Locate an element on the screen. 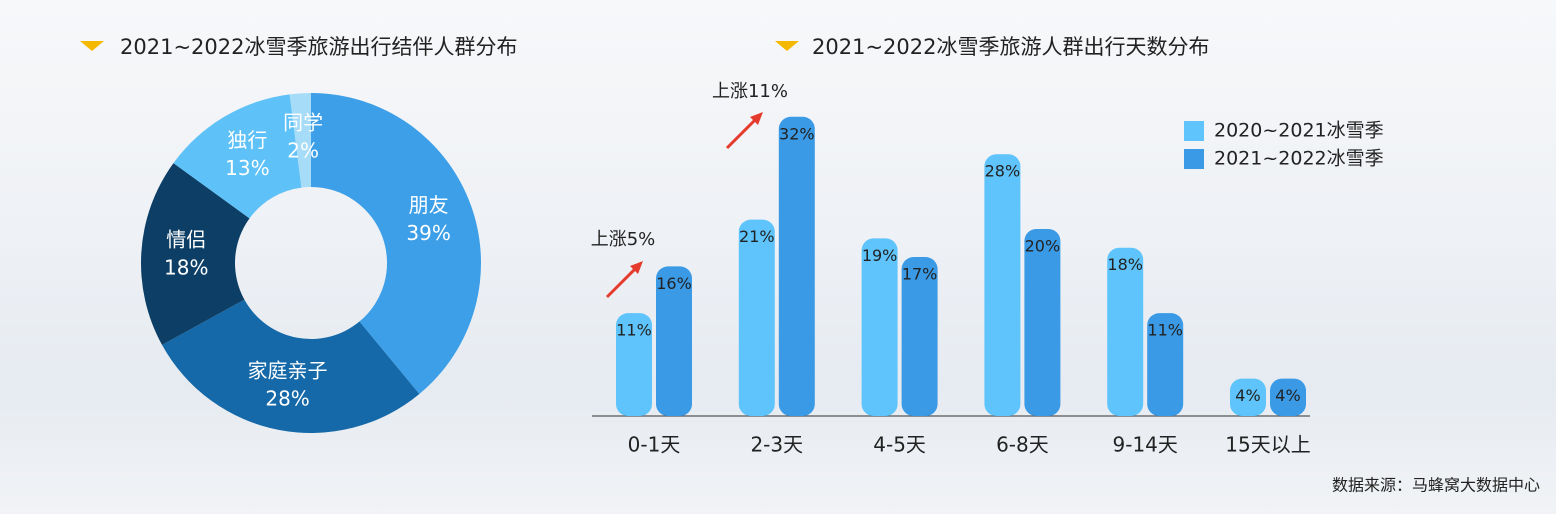  chart-title: 2021~2022冰雪季旅游人群出行天数分布 is located at coordinates (1010, 47).